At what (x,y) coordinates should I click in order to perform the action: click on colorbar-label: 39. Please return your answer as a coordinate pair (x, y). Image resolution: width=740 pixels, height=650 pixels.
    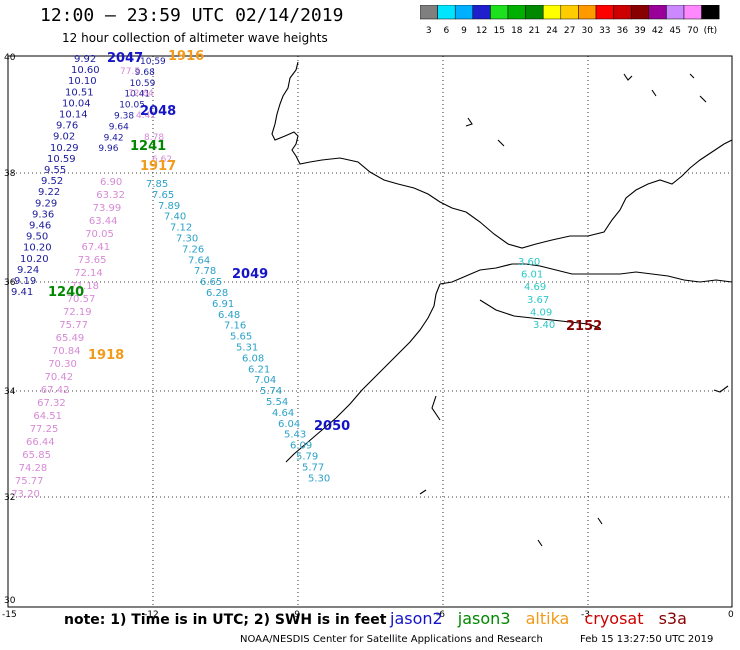
    Looking at the image, I should click on (640, 31).